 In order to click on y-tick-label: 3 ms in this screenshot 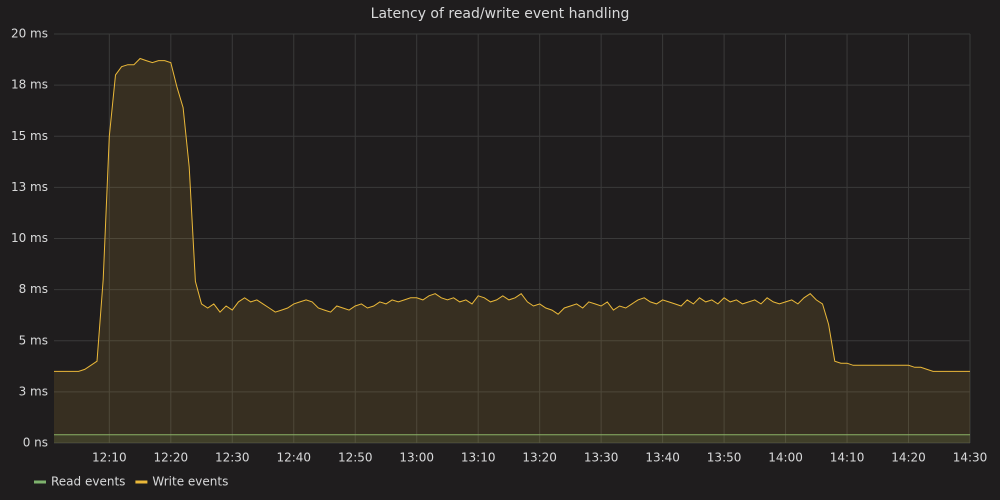, I will do `click(33, 391)`.